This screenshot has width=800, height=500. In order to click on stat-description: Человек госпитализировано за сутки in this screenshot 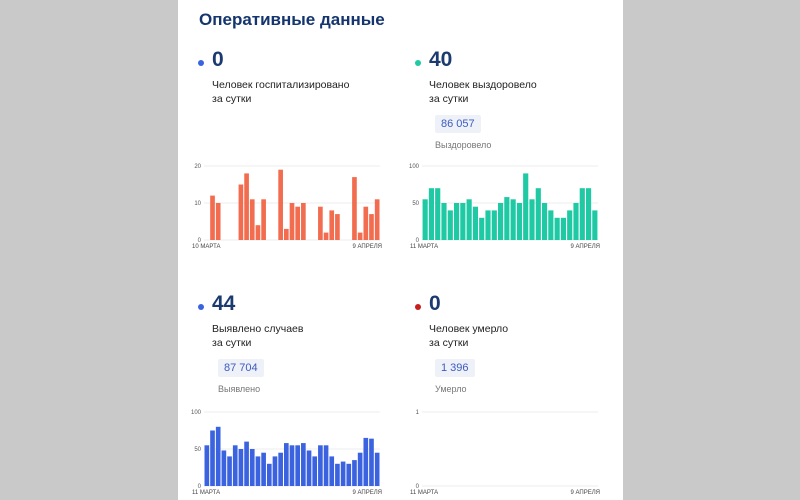, I will do `click(302, 92)`.